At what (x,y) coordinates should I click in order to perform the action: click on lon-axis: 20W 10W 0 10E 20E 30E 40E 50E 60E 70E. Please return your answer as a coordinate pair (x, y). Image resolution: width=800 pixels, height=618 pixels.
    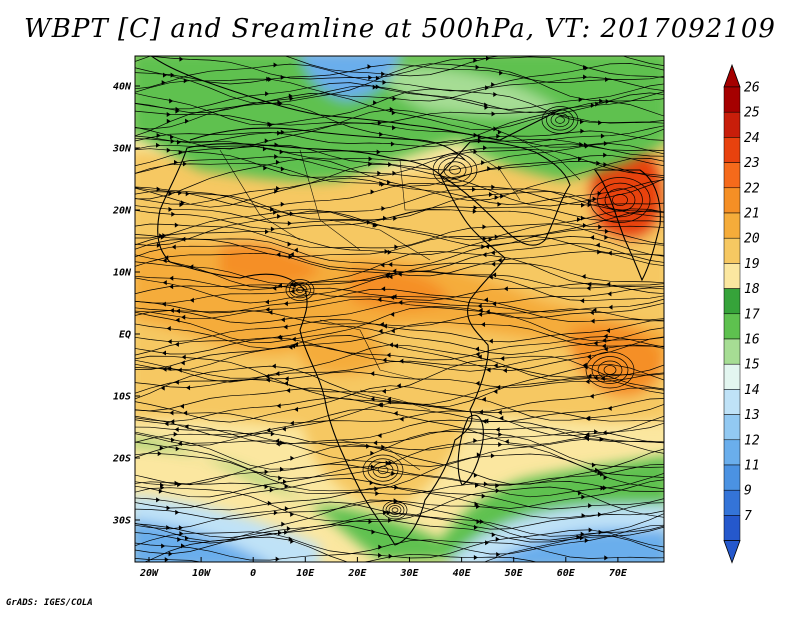
    Looking at the image, I should click on (383, 568).